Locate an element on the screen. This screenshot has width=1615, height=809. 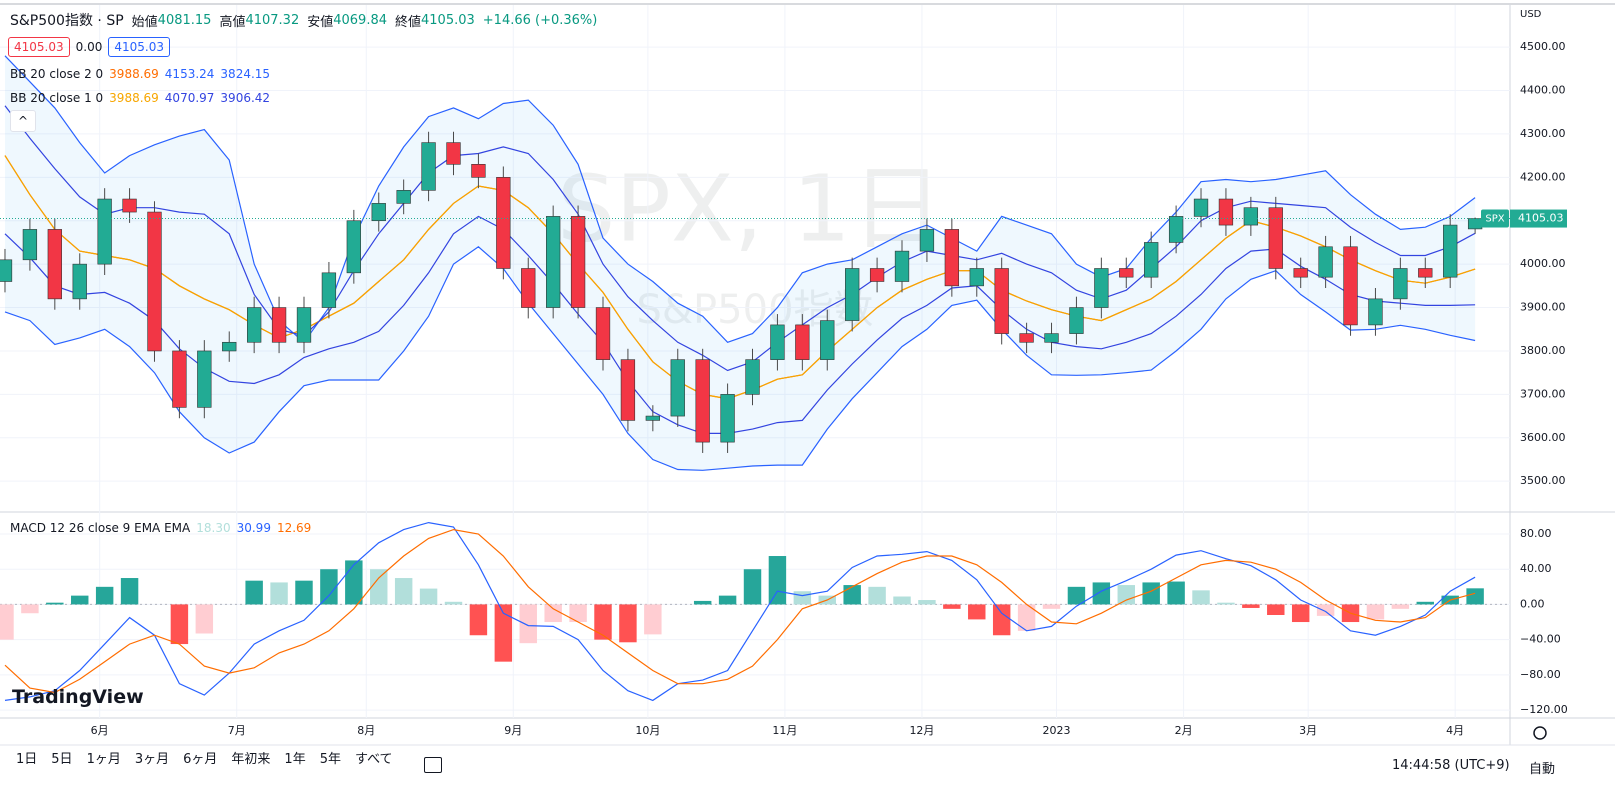
spread: 0.00 is located at coordinates (89, 47).